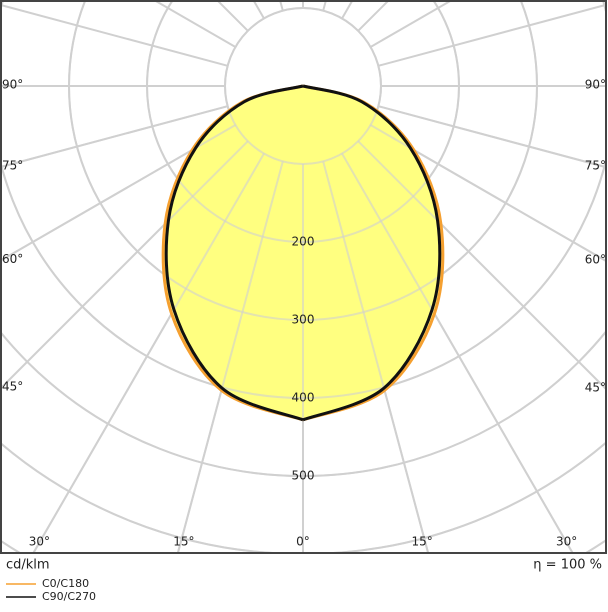  Describe the element at coordinates (303, 242) in the screenshot. I see `r-tick-label: 200` at that location.